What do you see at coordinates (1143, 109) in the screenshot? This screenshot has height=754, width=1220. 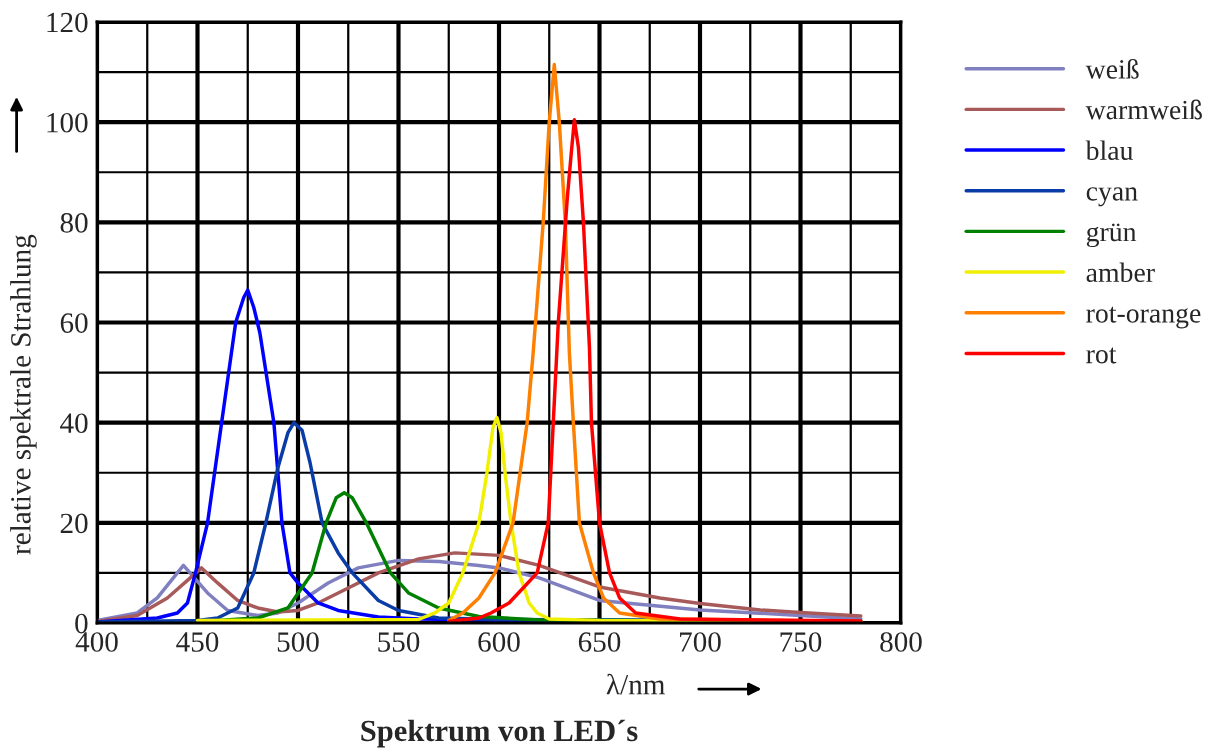 I see `legend-label: warmweiß` at bounding box center [1143, 109].